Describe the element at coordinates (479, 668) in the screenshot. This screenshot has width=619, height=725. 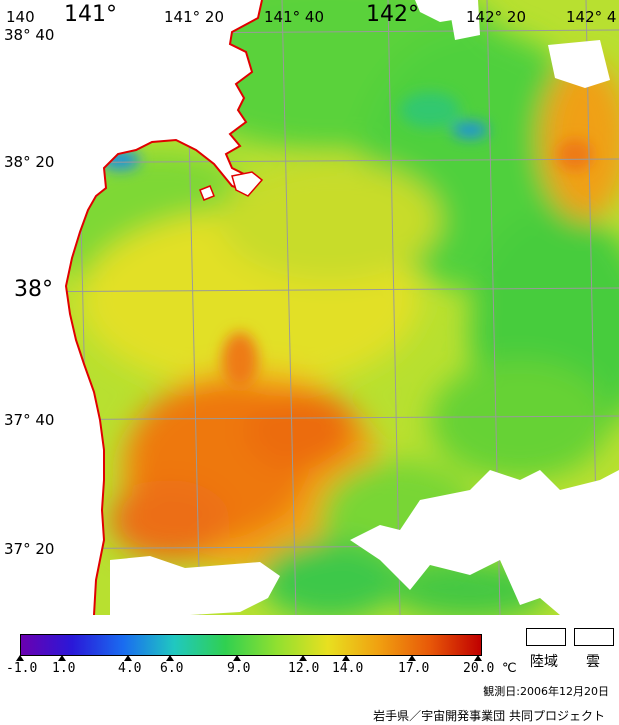
I see `colorbar-tick-label: 20.0` at that location.